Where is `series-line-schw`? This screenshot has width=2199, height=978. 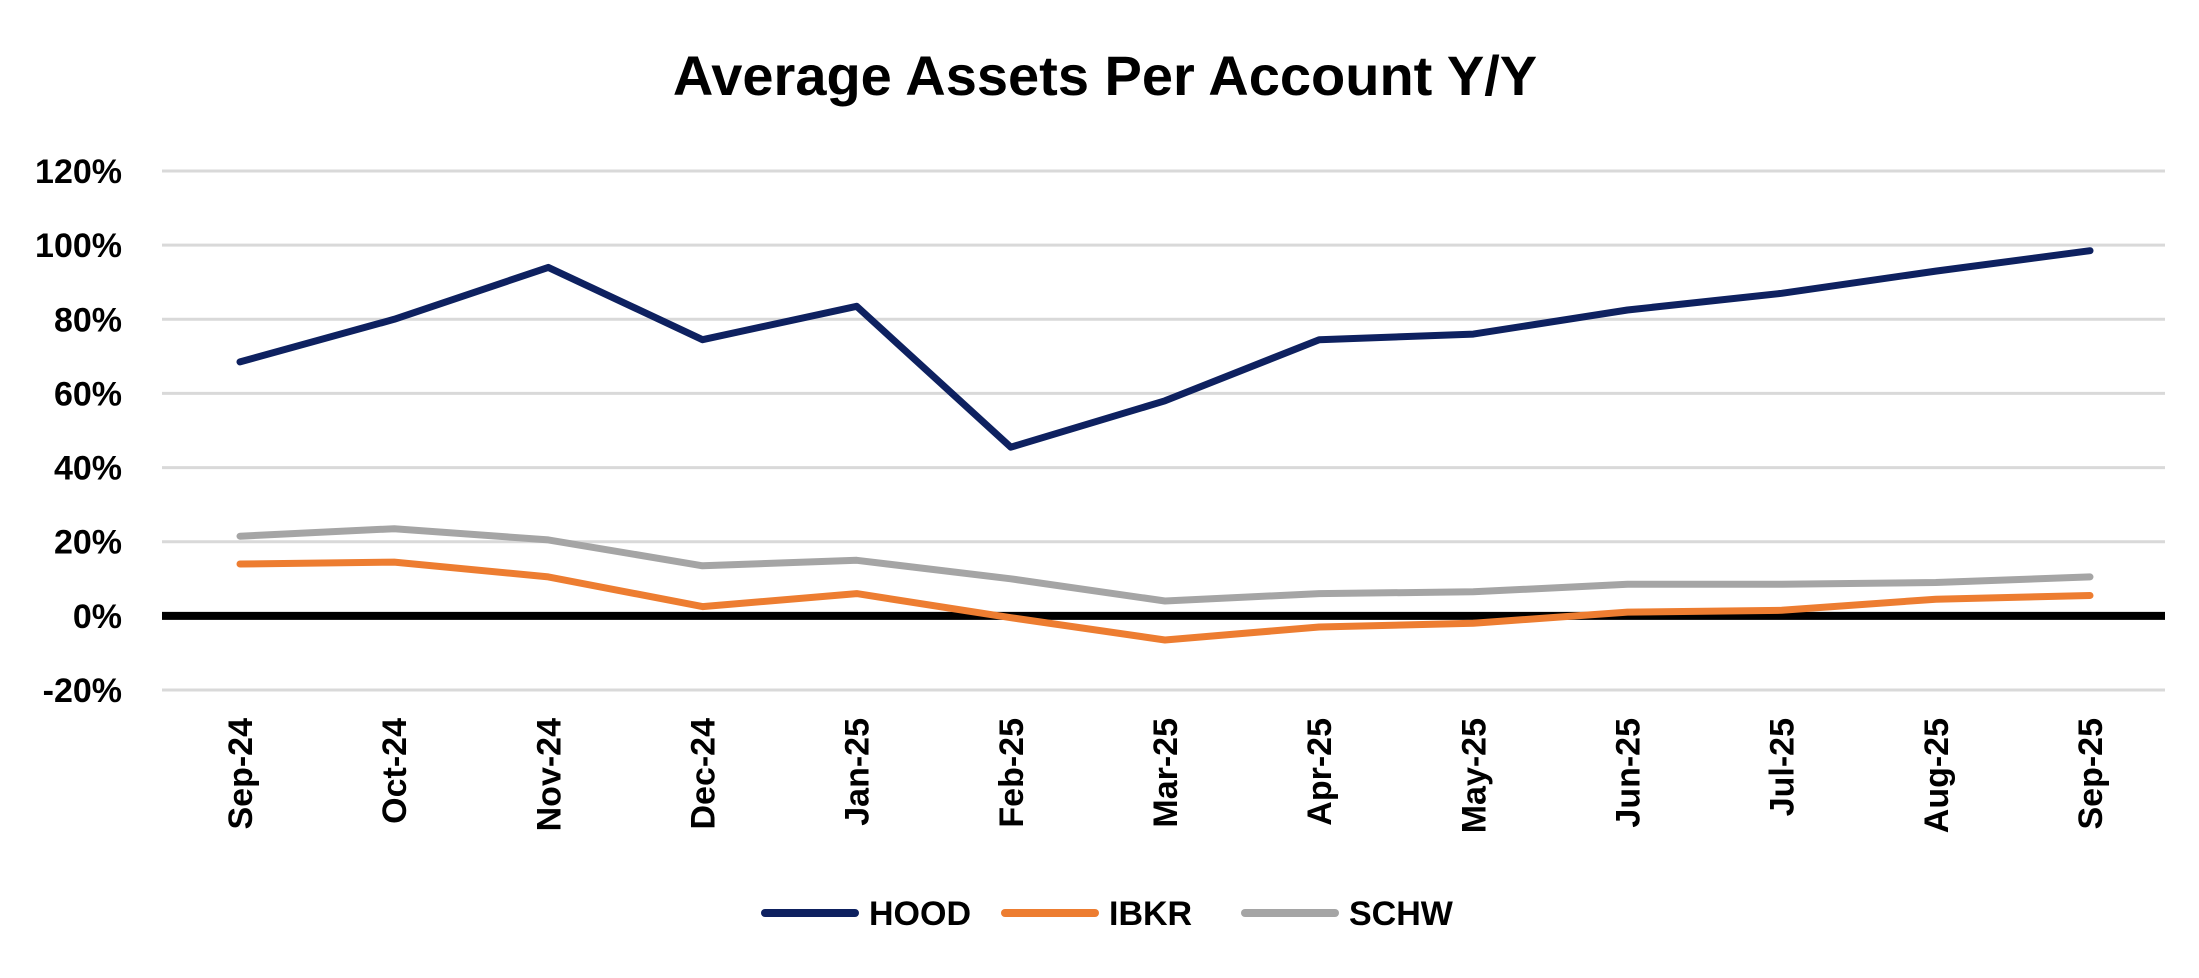 series-line-schw is located at coordinates (1165, 565).